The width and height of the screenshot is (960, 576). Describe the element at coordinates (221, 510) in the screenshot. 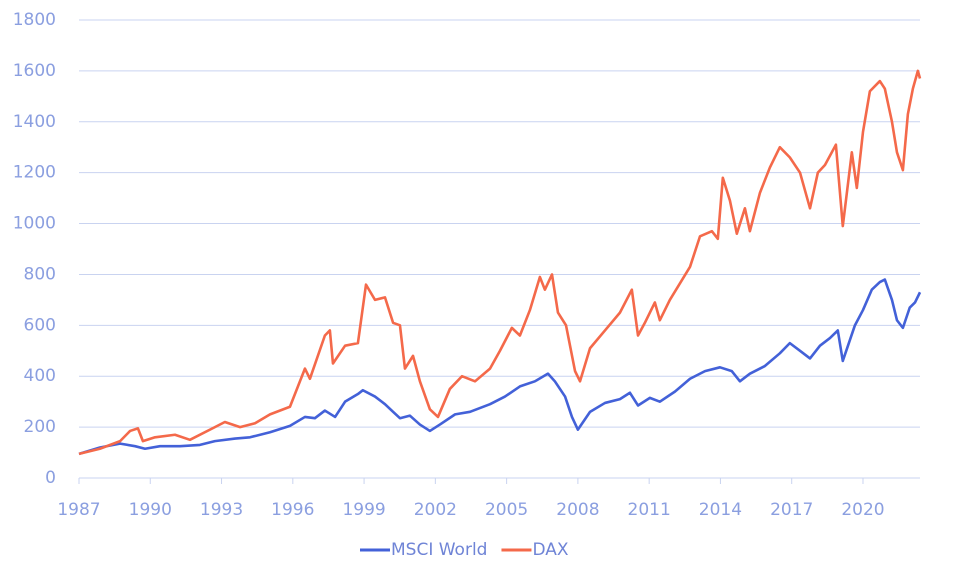

I see `x-tick-label: 1993` at that location.